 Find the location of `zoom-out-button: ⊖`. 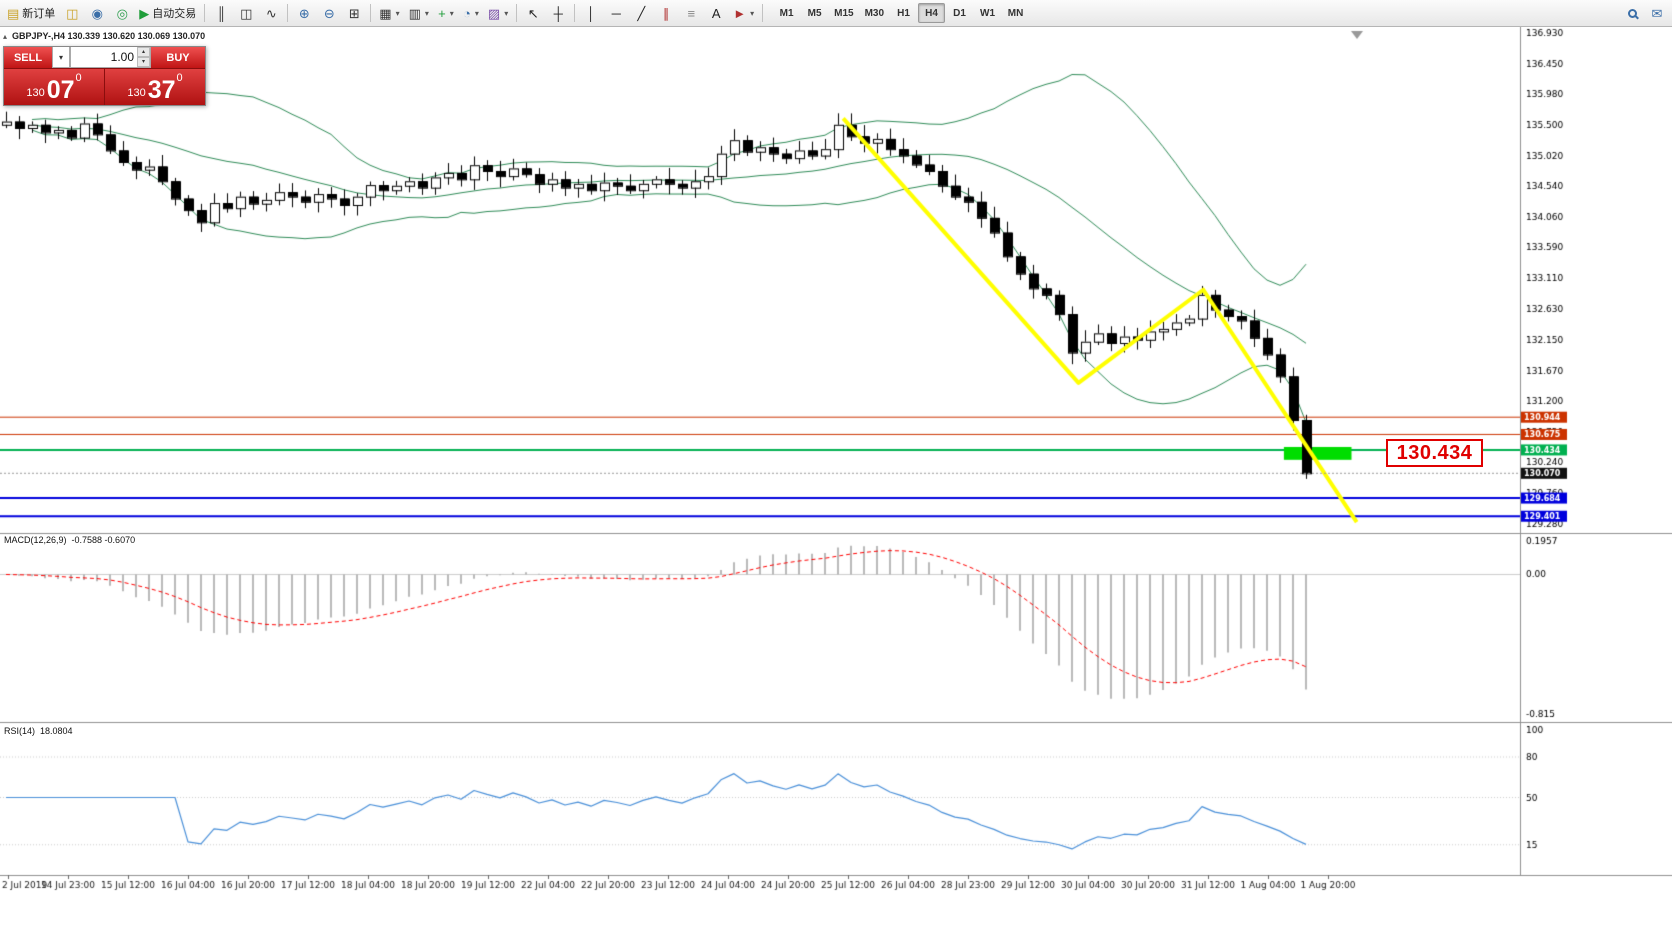

zoom-out-button: ⊖ is located at coordinates (329, 13).